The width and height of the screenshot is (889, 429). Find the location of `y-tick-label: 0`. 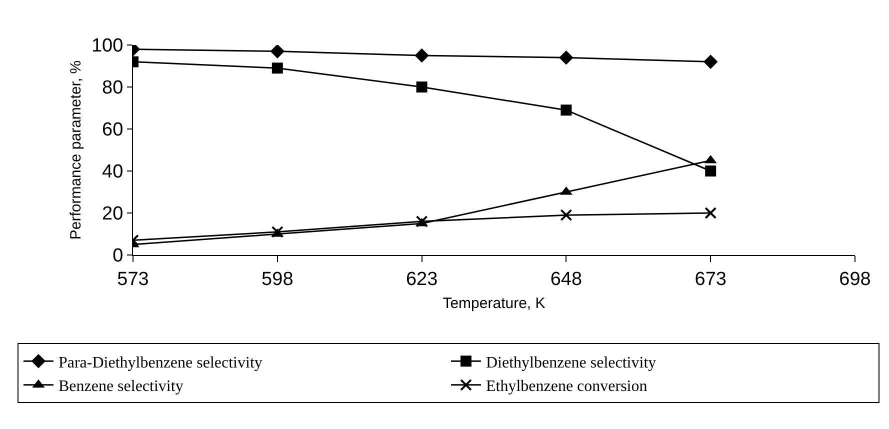

y-tick-label: 0 is located at coordinates (118, 256).